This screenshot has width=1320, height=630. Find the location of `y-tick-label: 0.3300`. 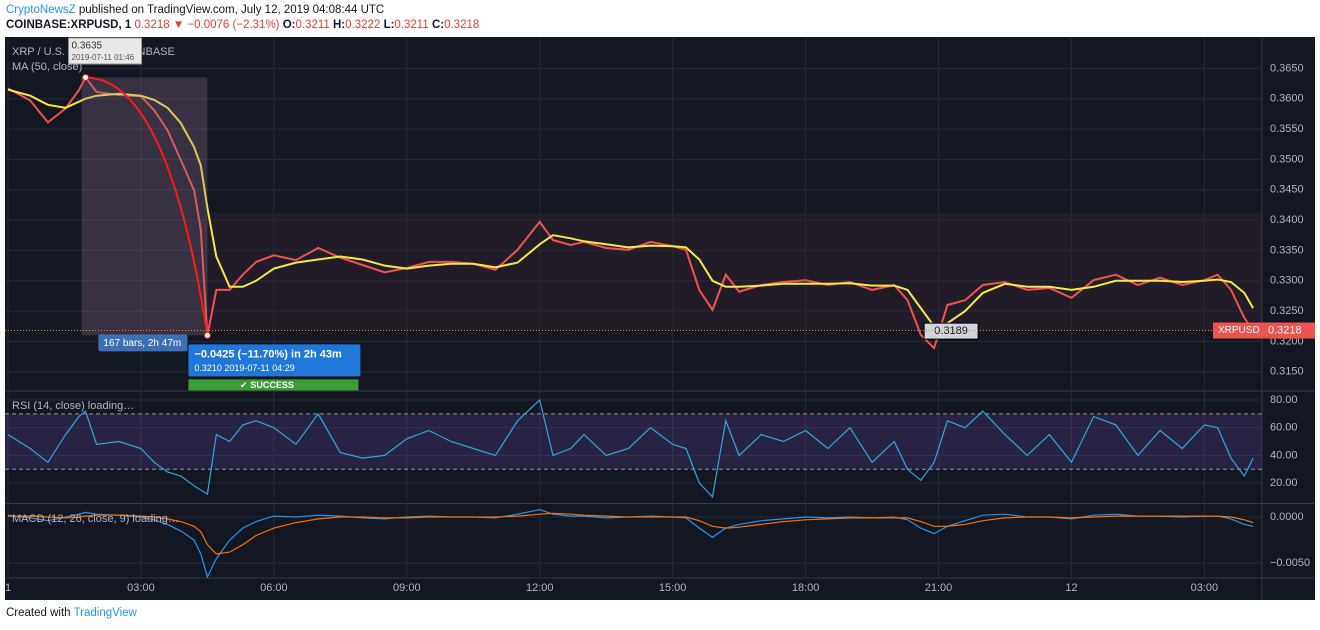

y-tick-label: 0.3300 is located at coordinates (1287, 281).